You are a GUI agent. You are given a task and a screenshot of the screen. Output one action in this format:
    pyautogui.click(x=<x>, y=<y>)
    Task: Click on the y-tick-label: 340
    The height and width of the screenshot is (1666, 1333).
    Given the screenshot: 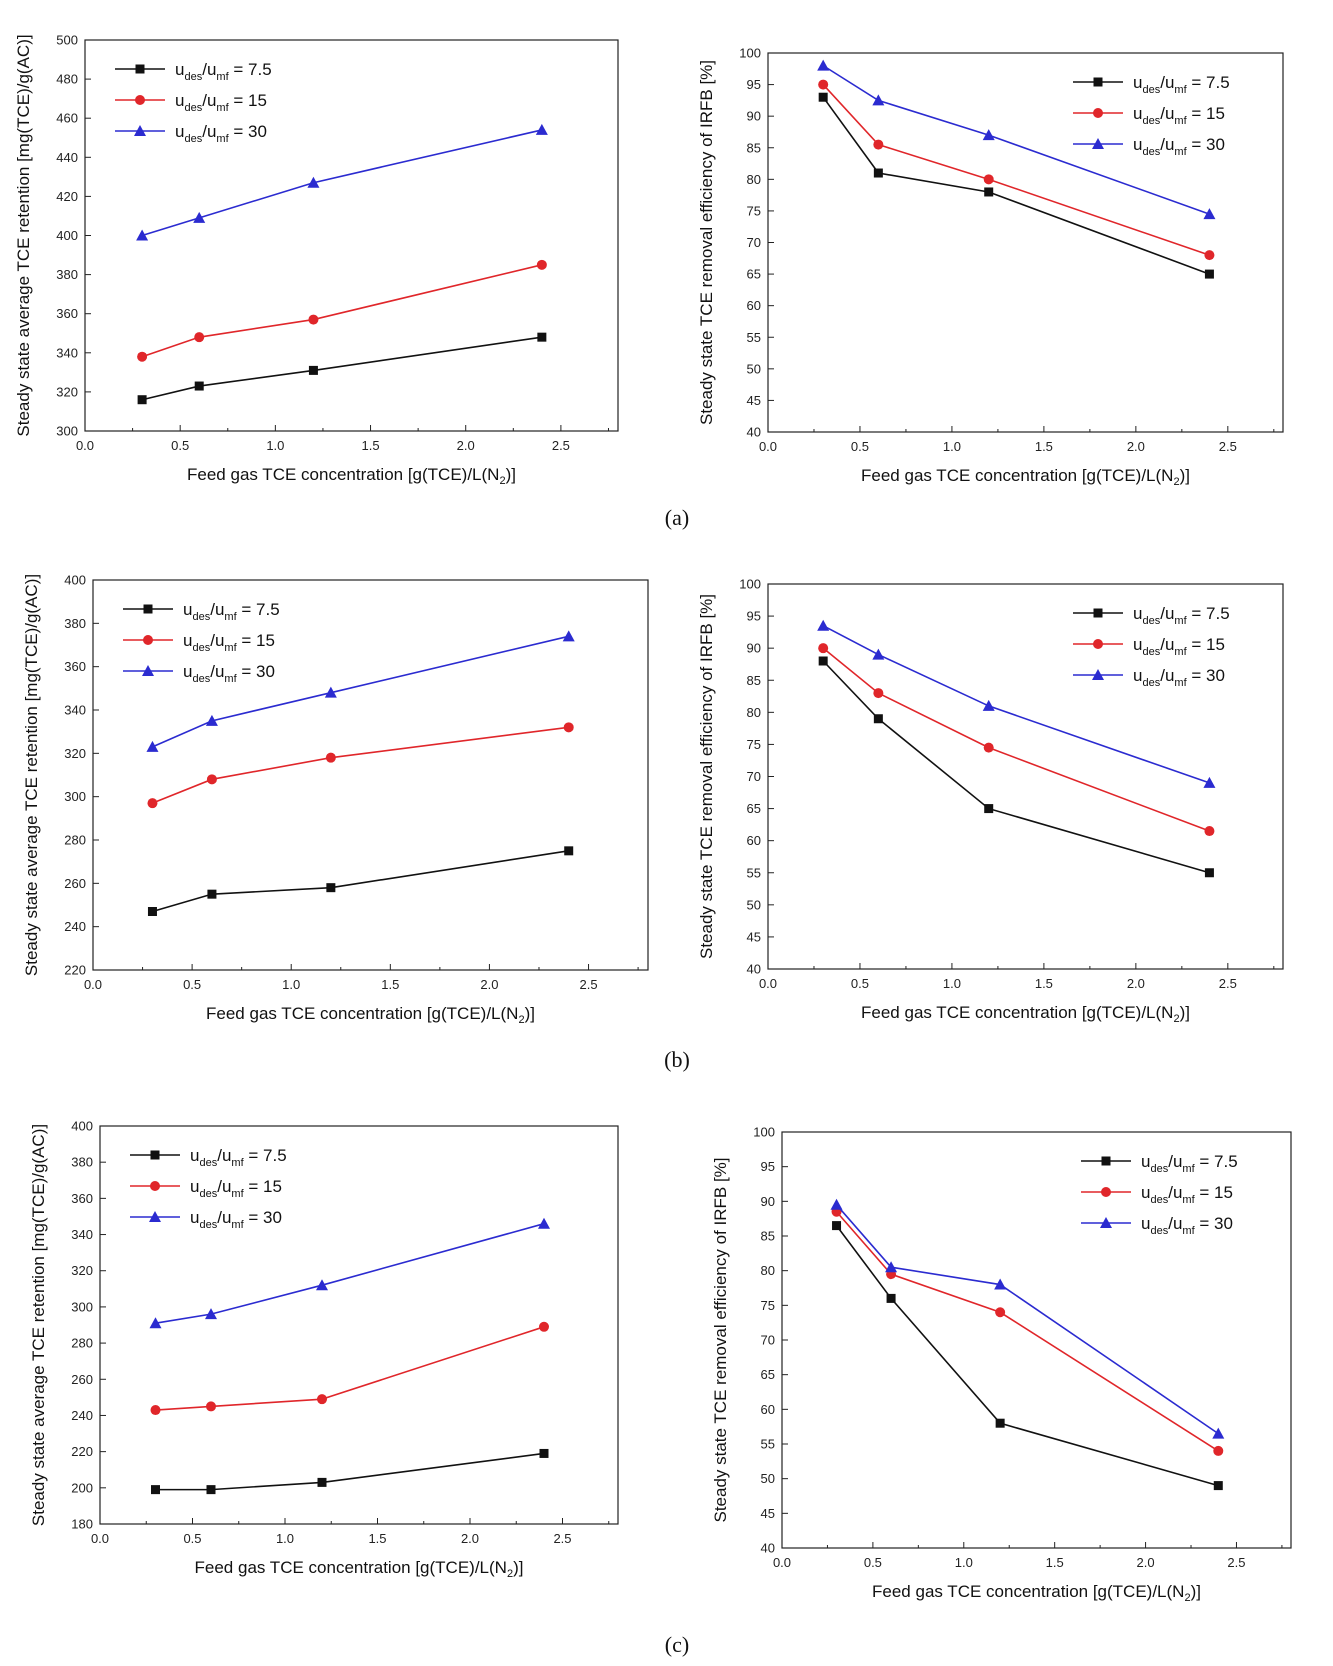 What is the action you would take?
    pyautogui.click(x=82, y=1234)
    